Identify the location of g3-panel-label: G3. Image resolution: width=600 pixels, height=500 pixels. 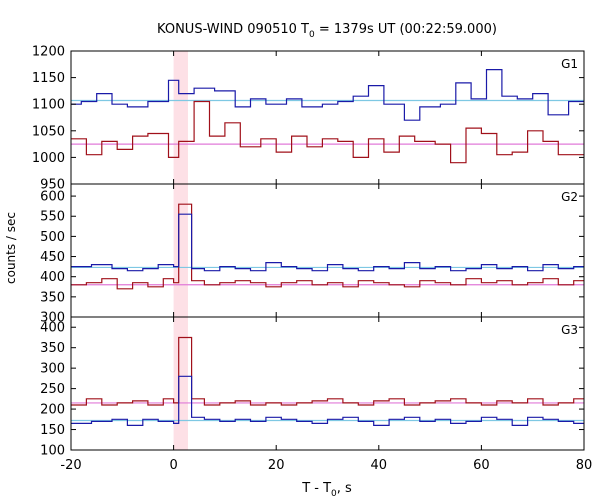
(569, 330).